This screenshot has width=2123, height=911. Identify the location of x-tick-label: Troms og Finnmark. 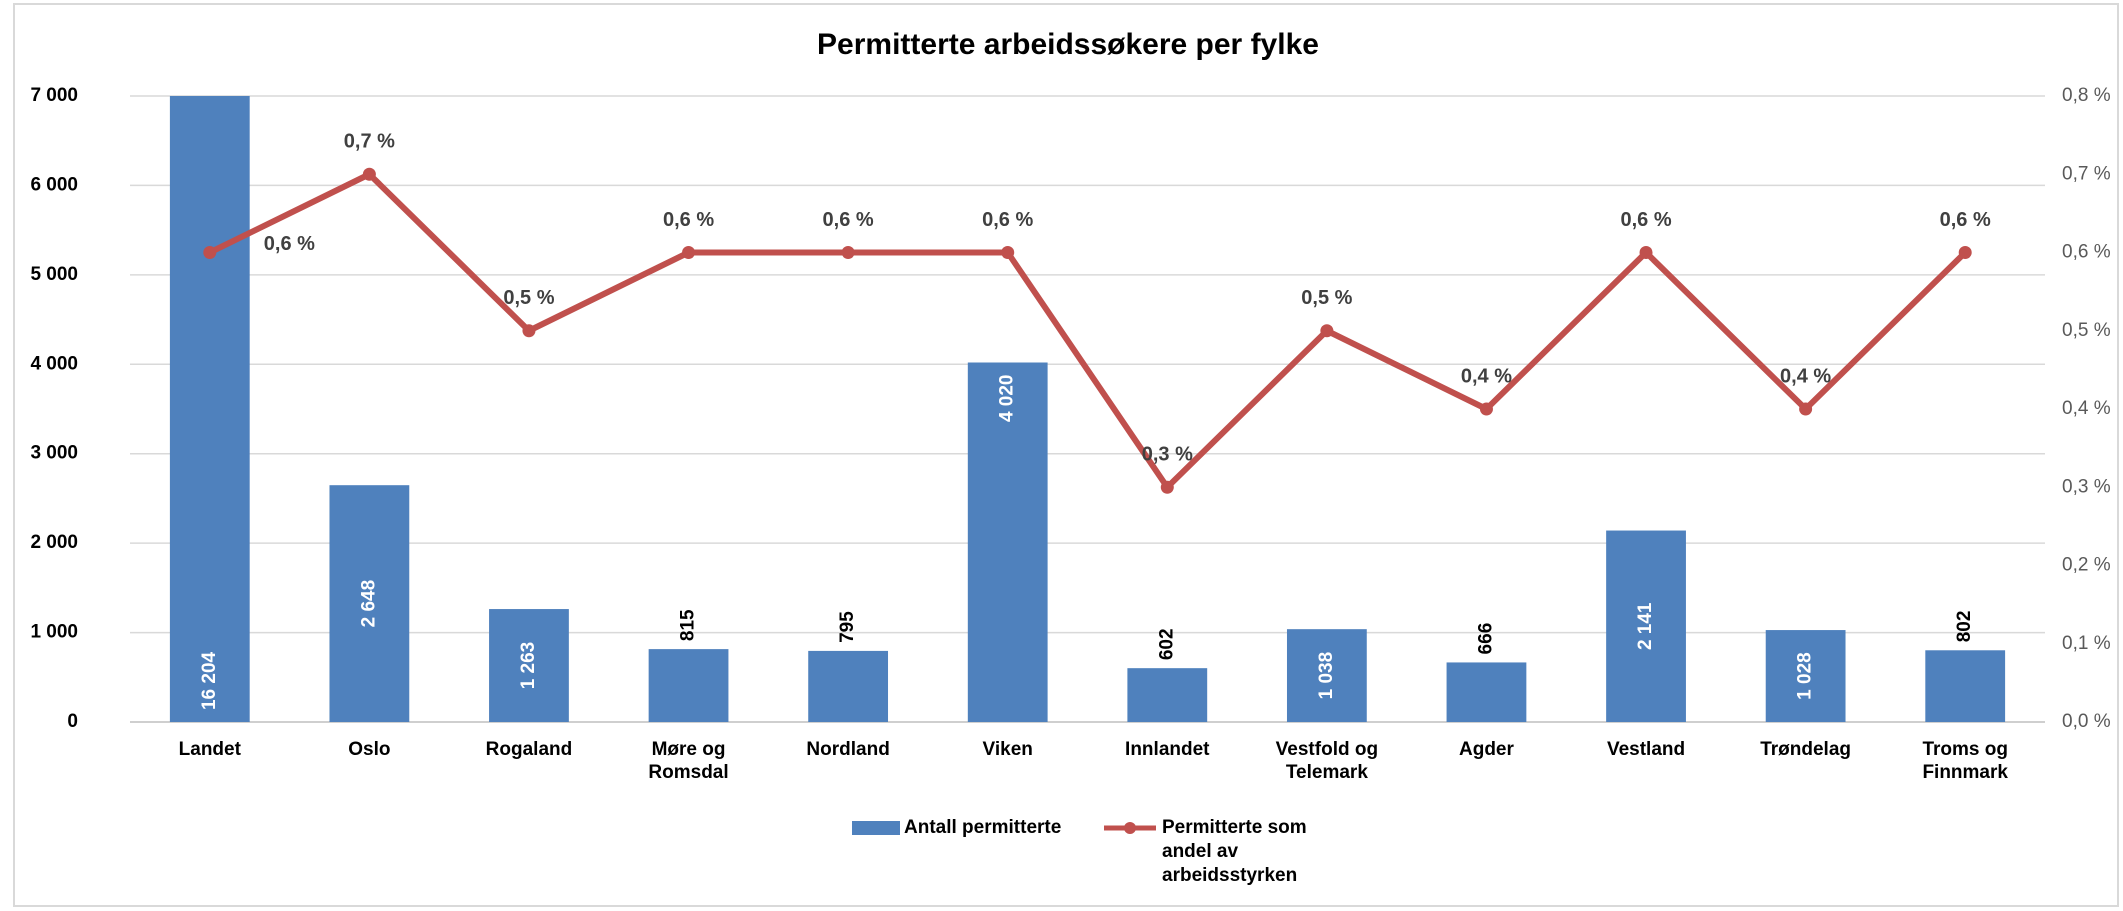
(1965, 761).